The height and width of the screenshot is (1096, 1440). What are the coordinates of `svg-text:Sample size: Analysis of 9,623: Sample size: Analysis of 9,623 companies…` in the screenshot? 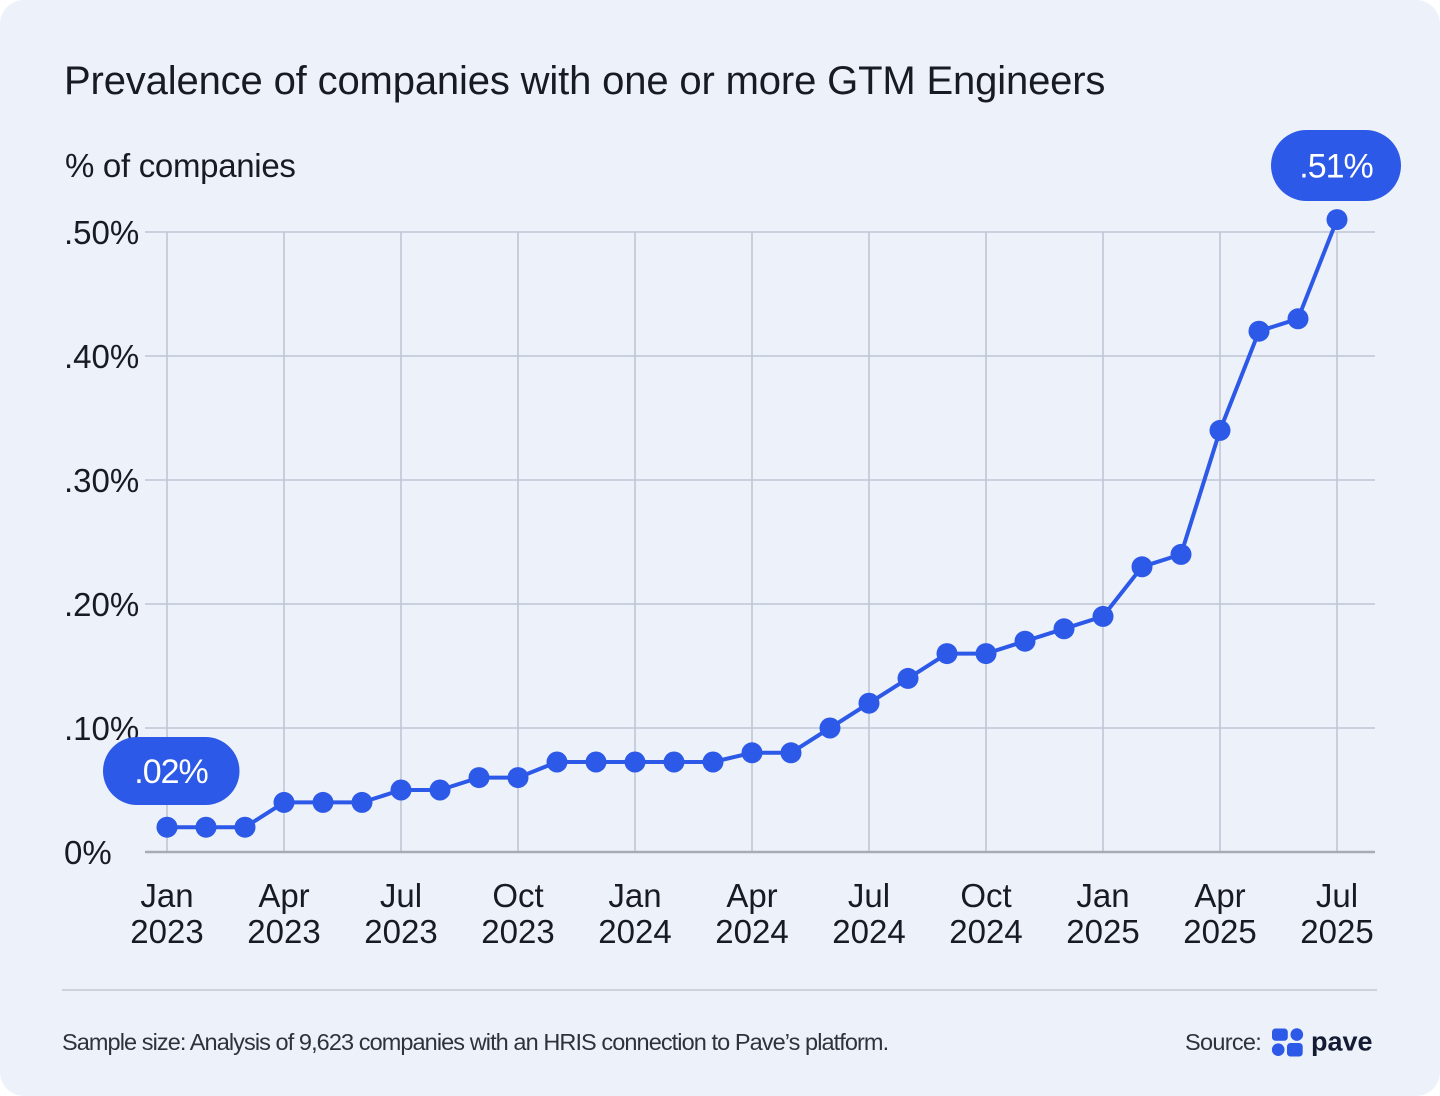 It's located at (475, 1042).